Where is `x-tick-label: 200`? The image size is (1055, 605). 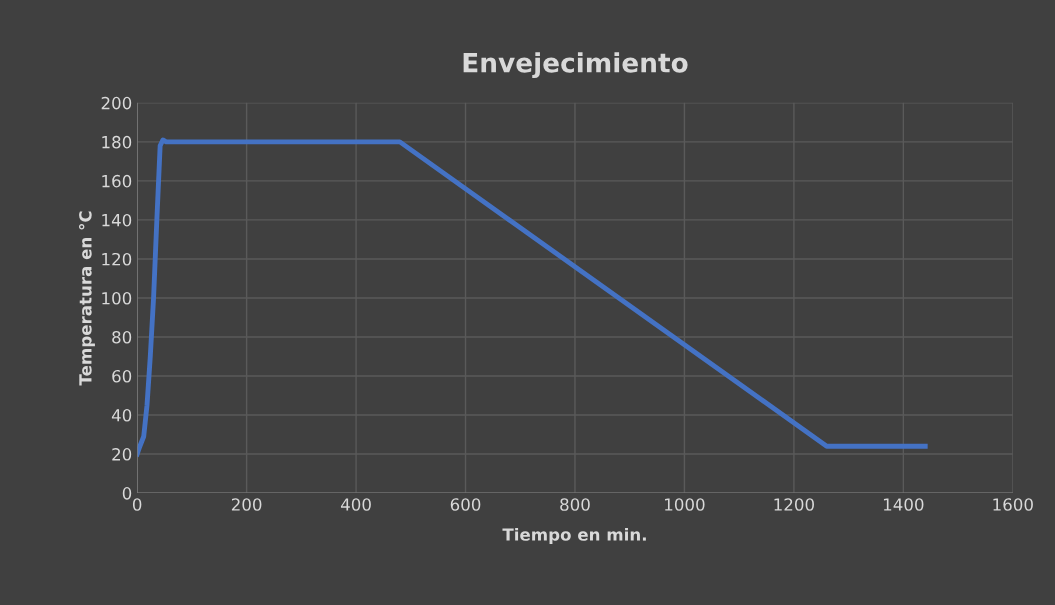
x-tick-label: 200 is located at coordinates (246, 504).